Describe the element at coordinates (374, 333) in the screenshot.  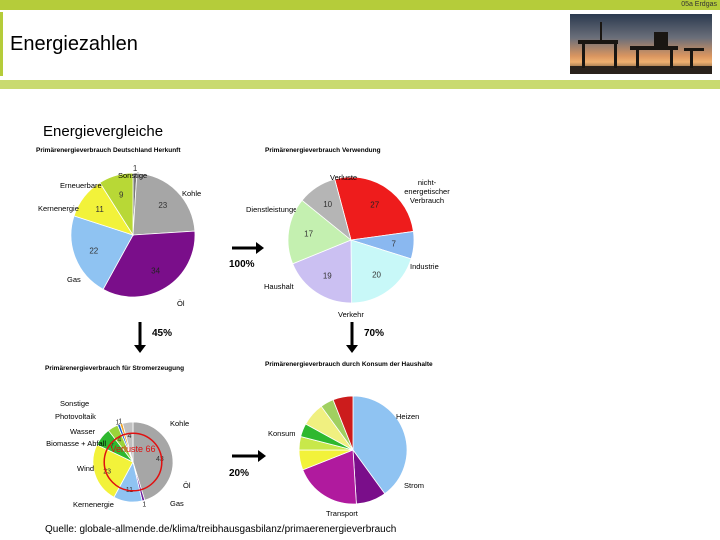
I see `arrow-label-70: 70%` at that location.